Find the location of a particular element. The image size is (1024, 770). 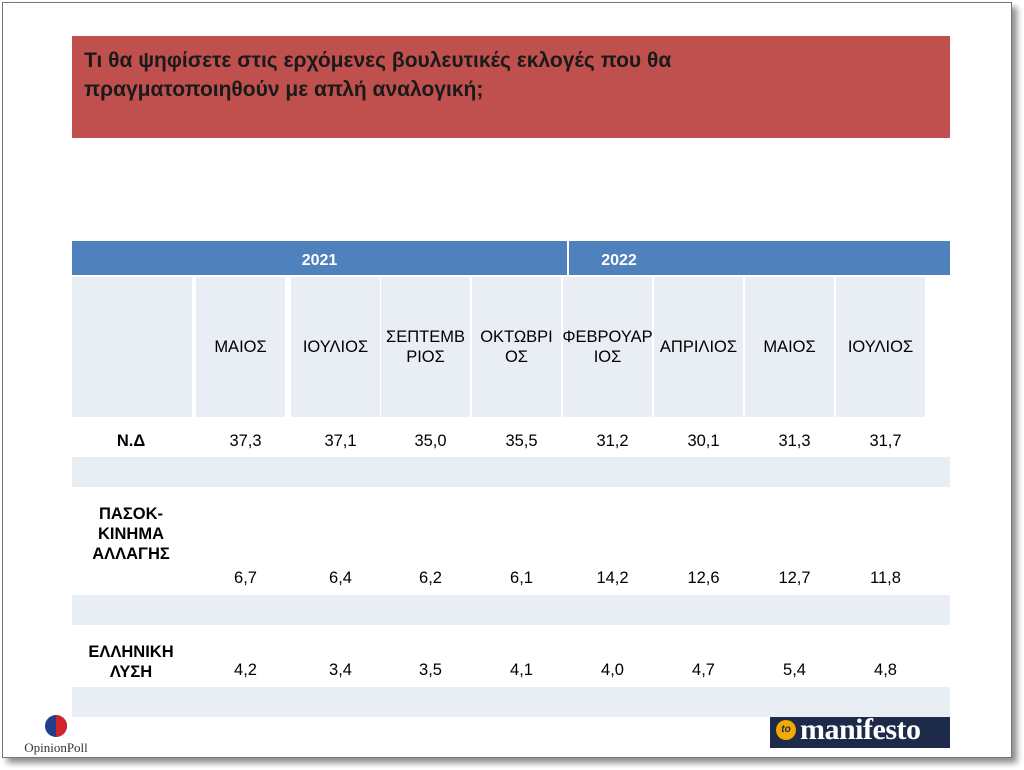

year-label-2021: 2021 is located at coordinates (319, 260).